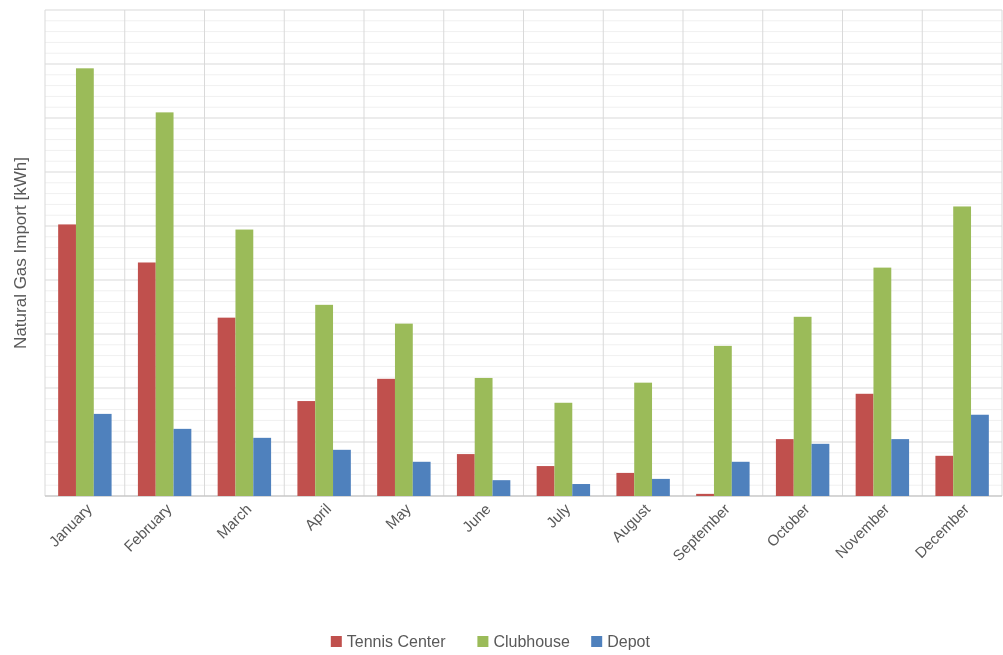 The height and width of the screenshot is (655, 1003). Describe the element at coordinates (629, 641) in the screenshot. I see `legend-label: Depot` at that location.